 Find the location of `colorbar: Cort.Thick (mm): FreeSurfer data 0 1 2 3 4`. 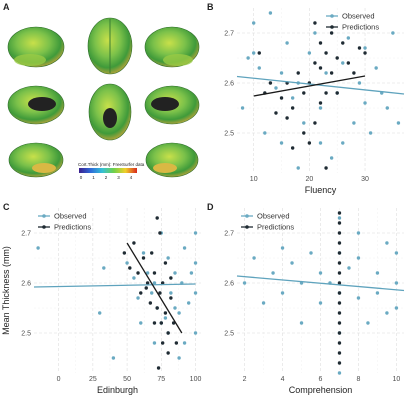

colorbar: Cort.Thick (mm): FreeSurfer data 0 1 2 3 4 is located at coordinates (111, 171).